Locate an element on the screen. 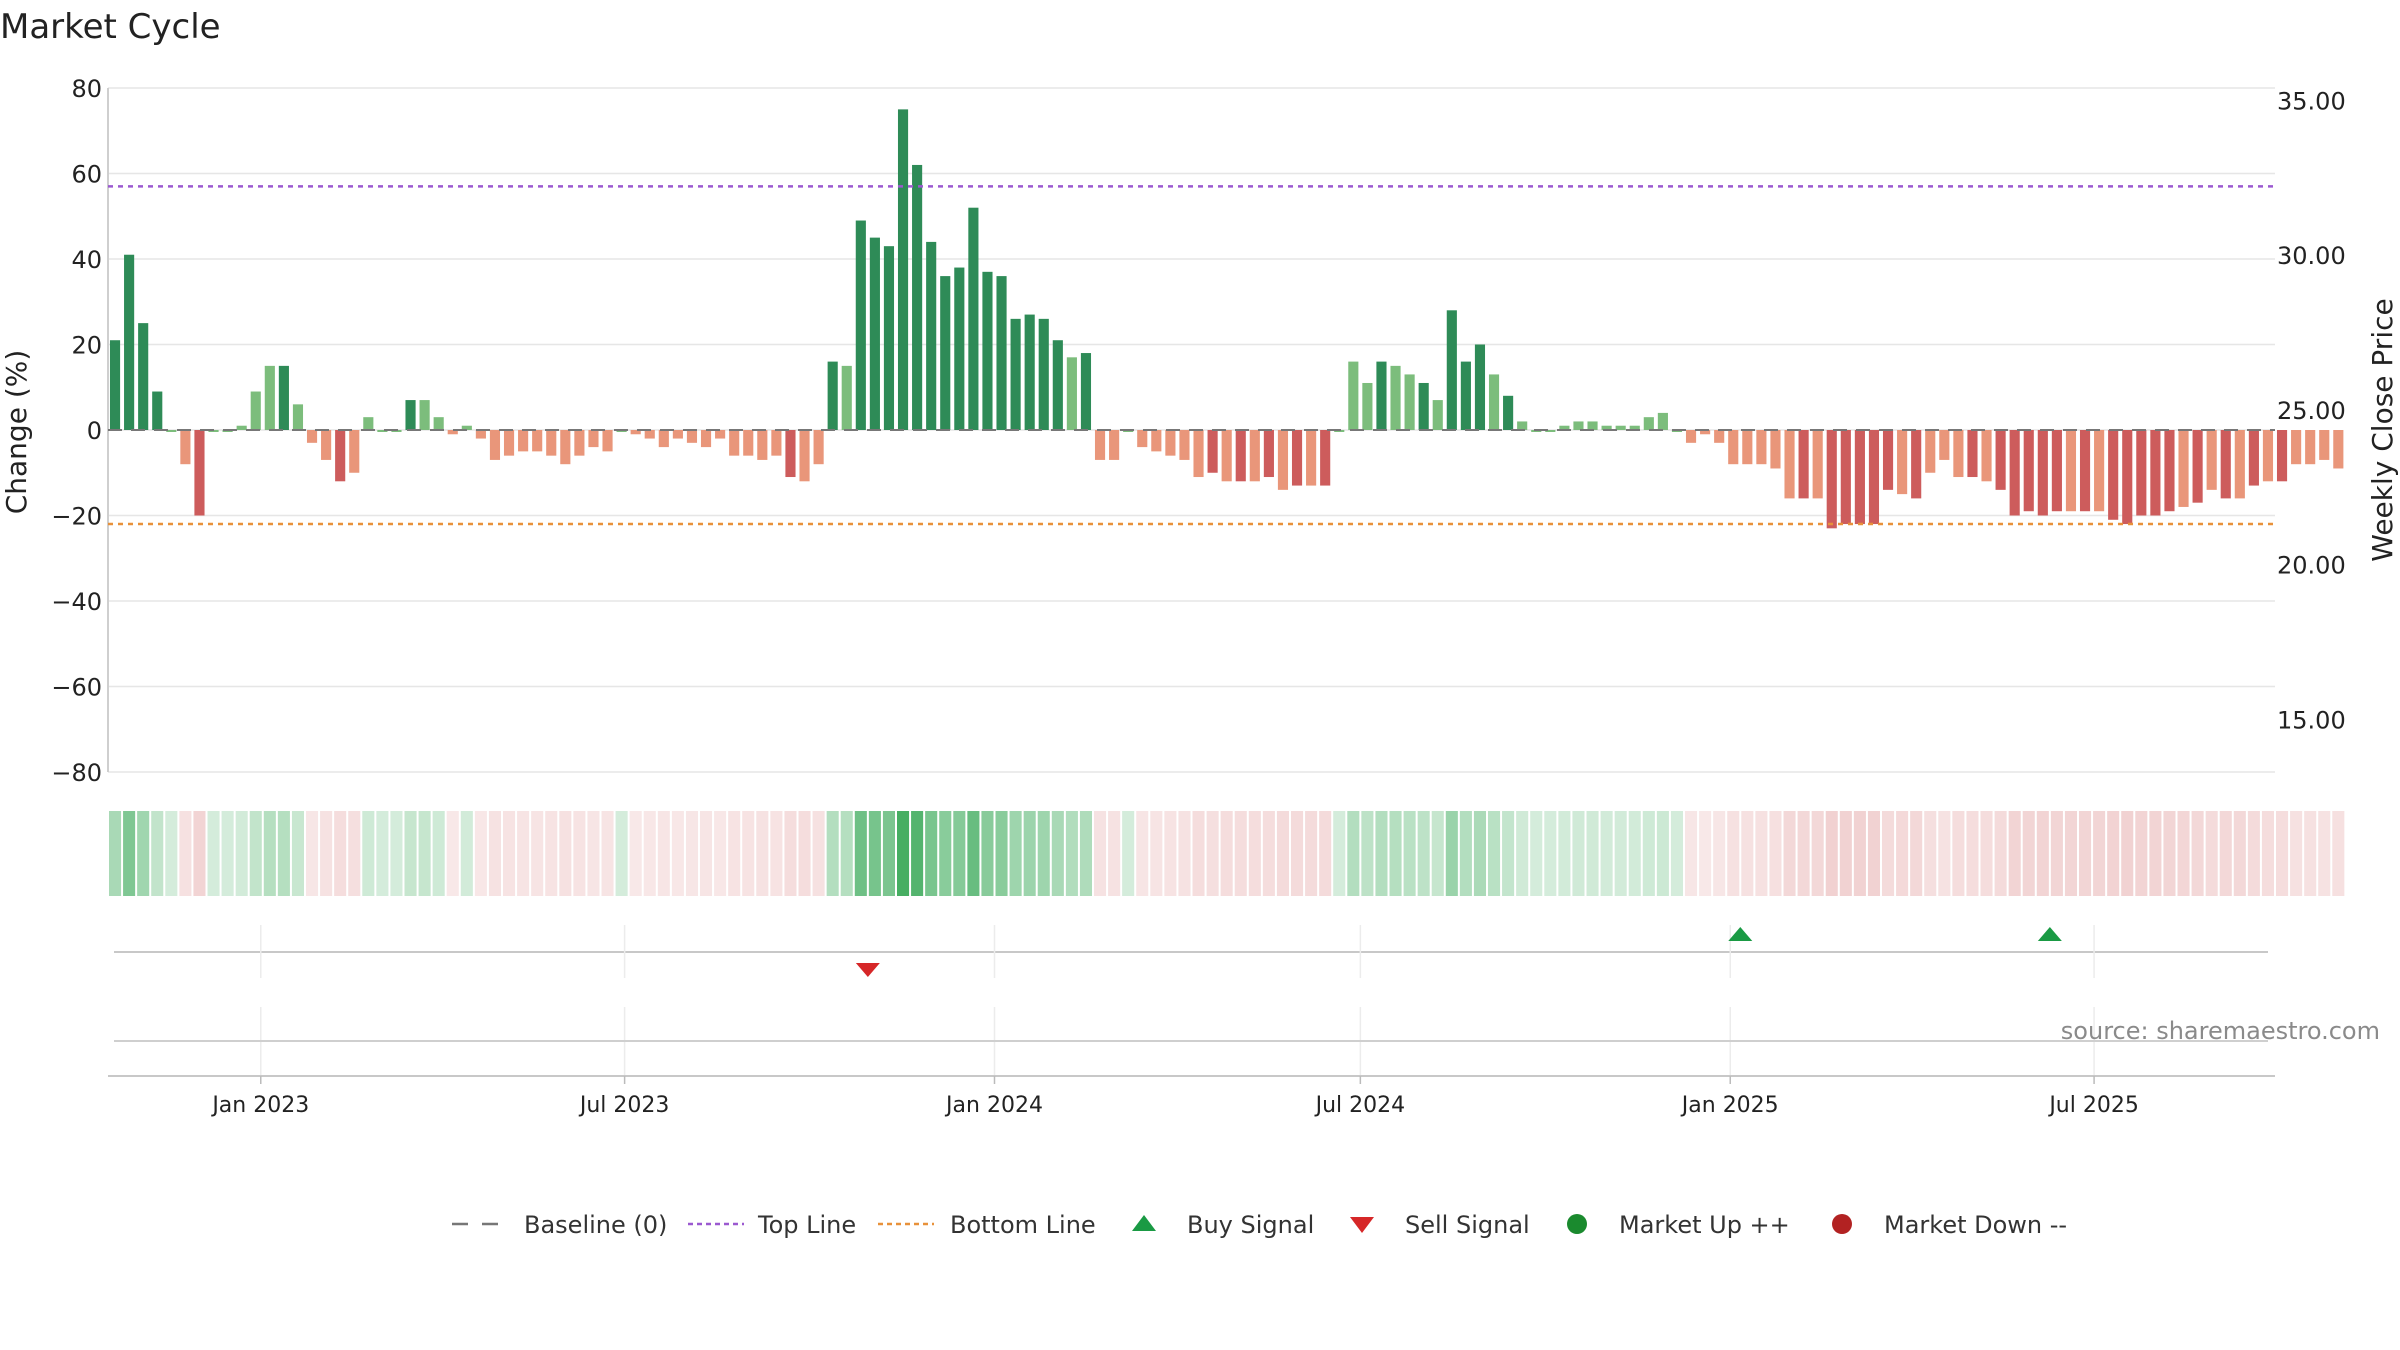 This screenshot has width=2400, height=1350. sell-signal-icon is located at coordinates (1362, 1225).